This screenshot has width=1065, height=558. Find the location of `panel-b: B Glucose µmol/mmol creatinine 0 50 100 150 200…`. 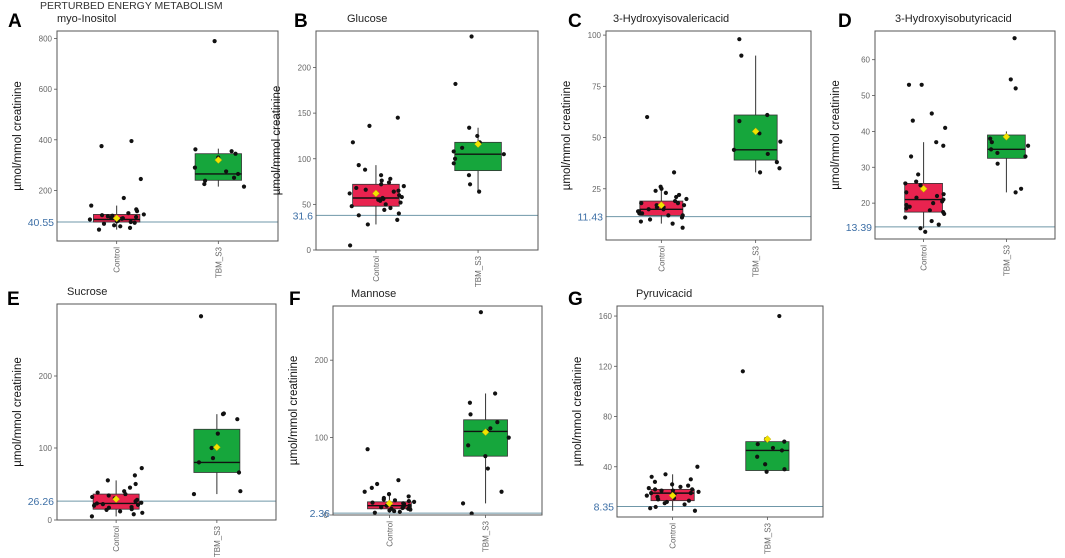

panel-b: B Glucose µmol/mmol creatinine 0 50 100 150 200… is located at coordinates (405, 149).